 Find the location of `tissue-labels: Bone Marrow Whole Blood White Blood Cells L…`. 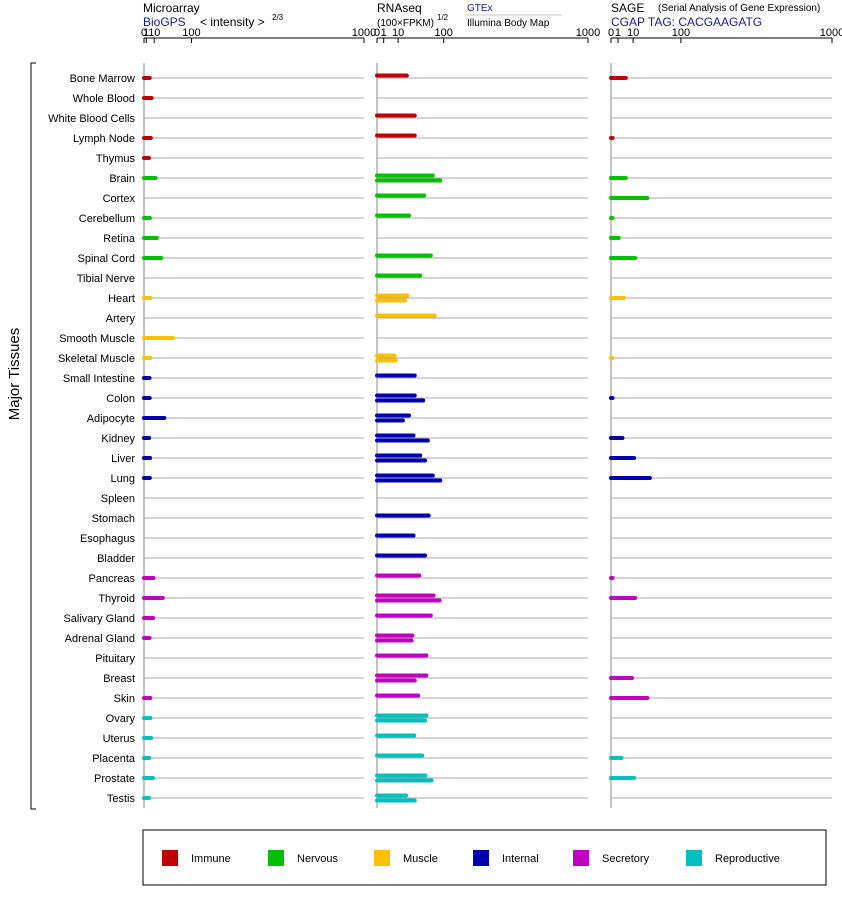

tissue-labels: Bone Marrow Whole Blood White Blood Cells L… is located at coordinates (92, 439).